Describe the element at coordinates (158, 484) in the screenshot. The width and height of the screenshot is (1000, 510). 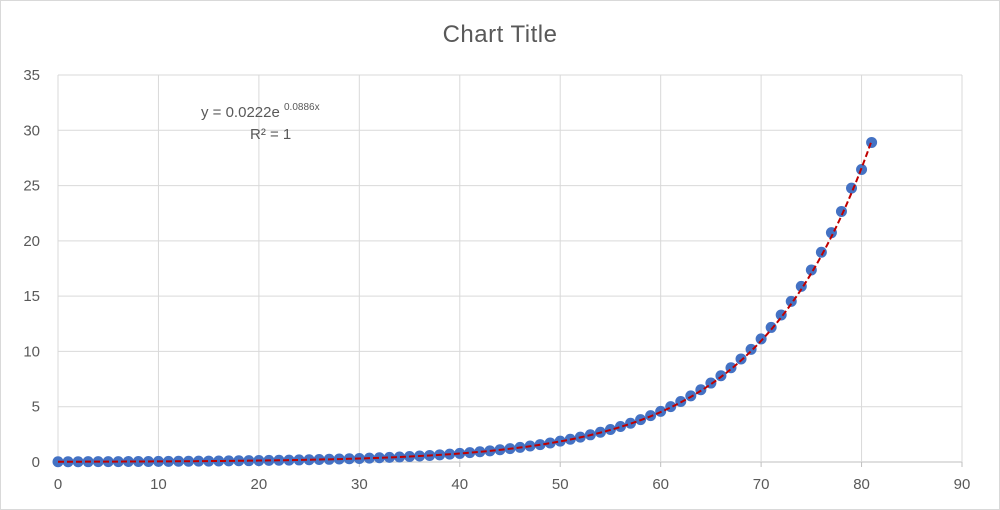
I see `x-tick-label: 10` at that location.